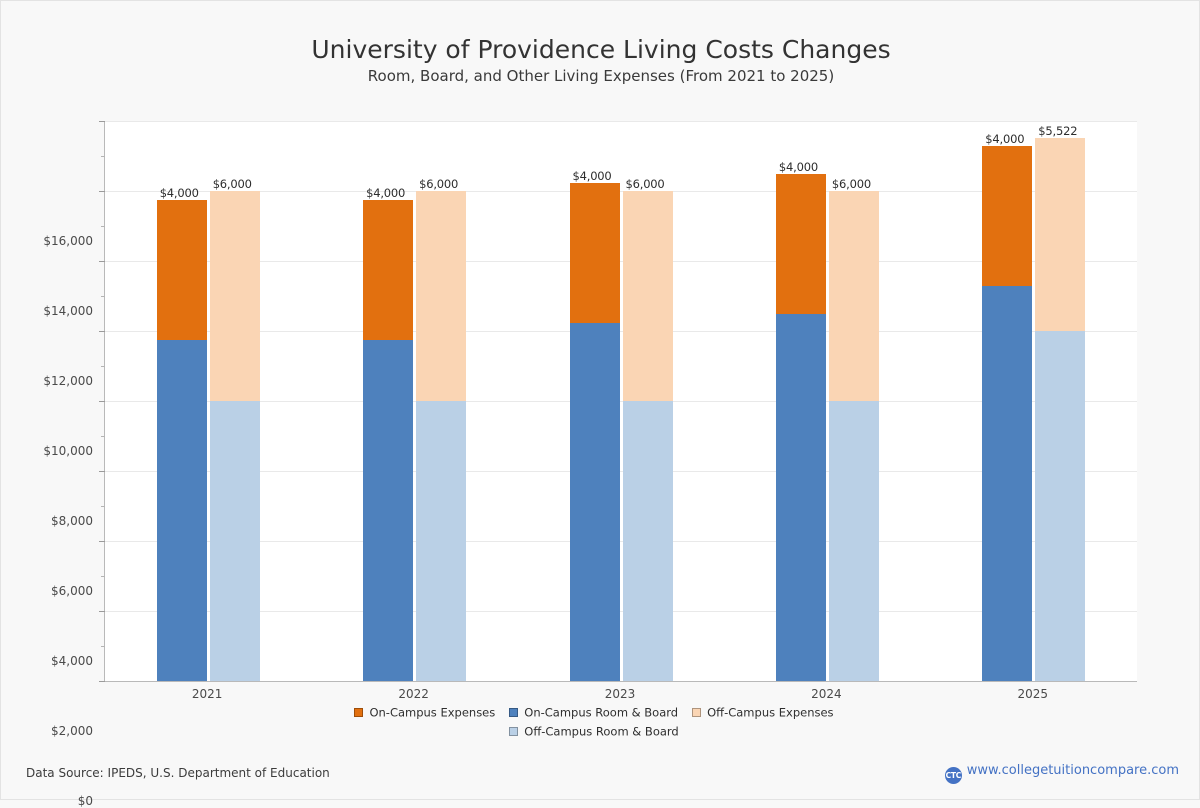  Describe the element at coordinates (72, 661) in the screenshot. I see `y-axis-tick-label: $4,000` at that location.